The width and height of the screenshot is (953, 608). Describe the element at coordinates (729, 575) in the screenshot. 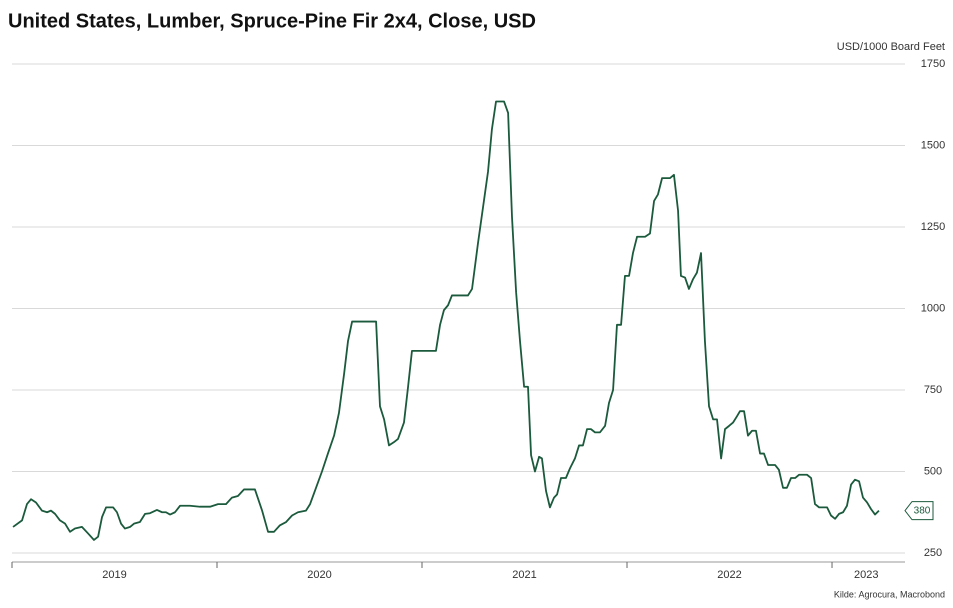

I see `x-tick-label: 2022` at that location.